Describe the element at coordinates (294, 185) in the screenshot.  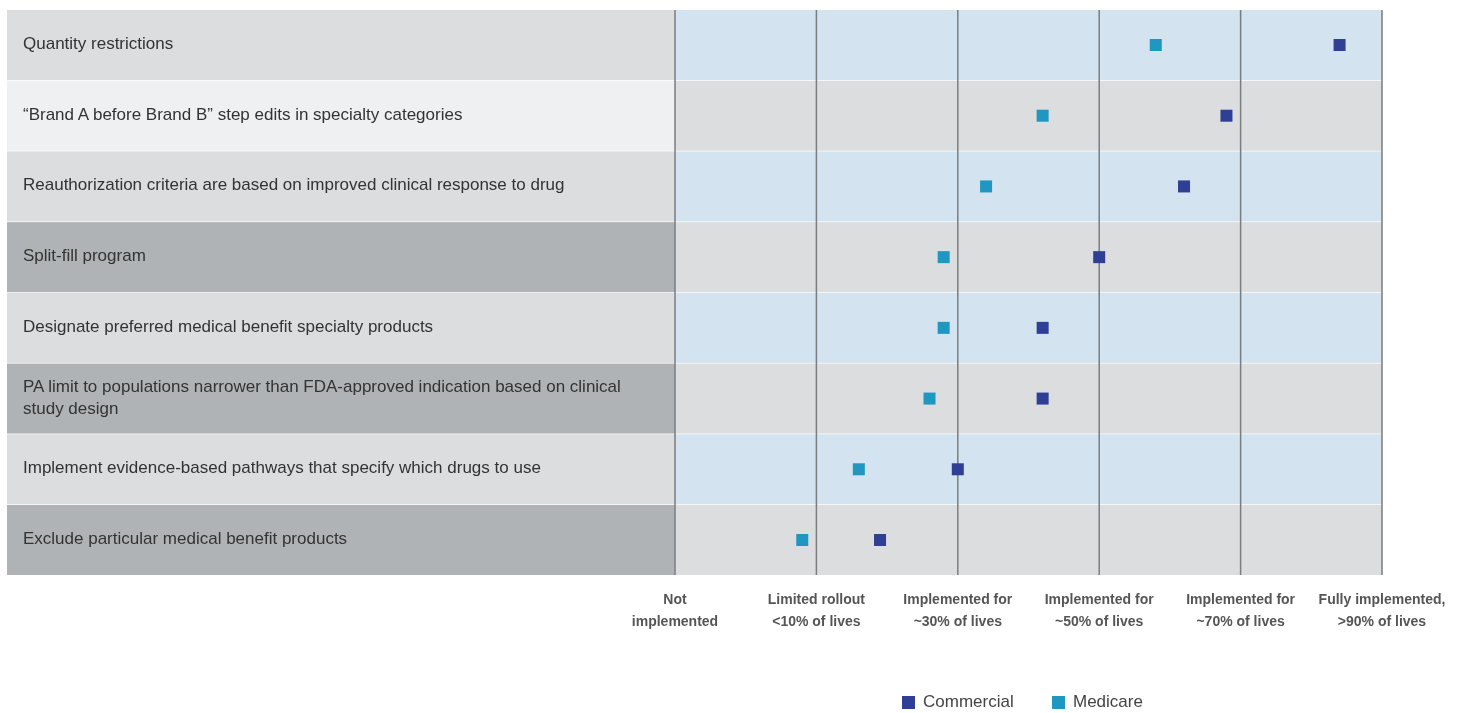
I see `y-tick-label: Reauthorization criteria are based on improved clinical response to drug` at that location.